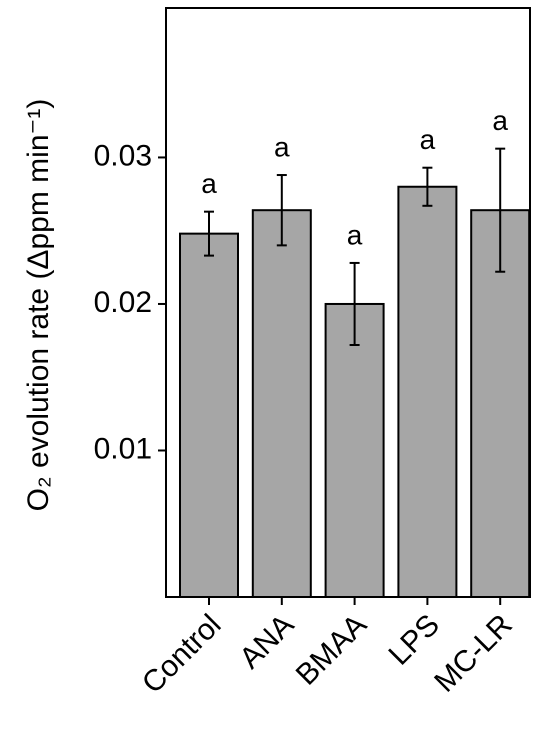 The image size is (550, 729). What do you see at coordinates (123, 155) in the screenshot?
I see `y-tick-label: 0.03` at bounding box center [123, 155].